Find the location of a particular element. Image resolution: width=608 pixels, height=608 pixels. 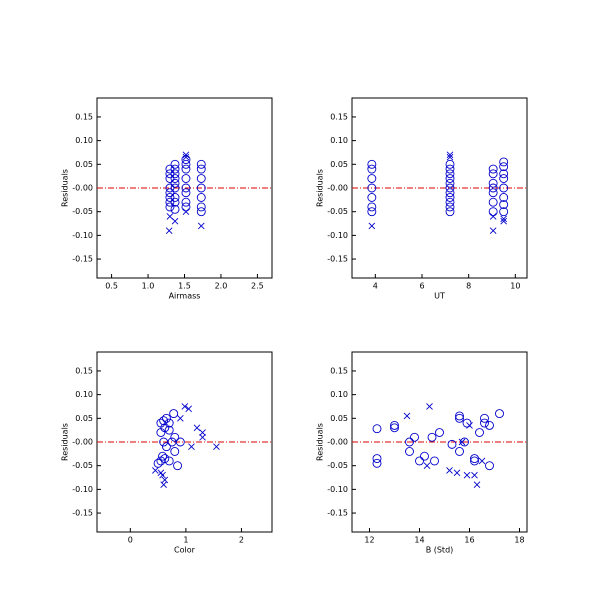

x-tick-label: 12 is located at coordinates (369, 540).